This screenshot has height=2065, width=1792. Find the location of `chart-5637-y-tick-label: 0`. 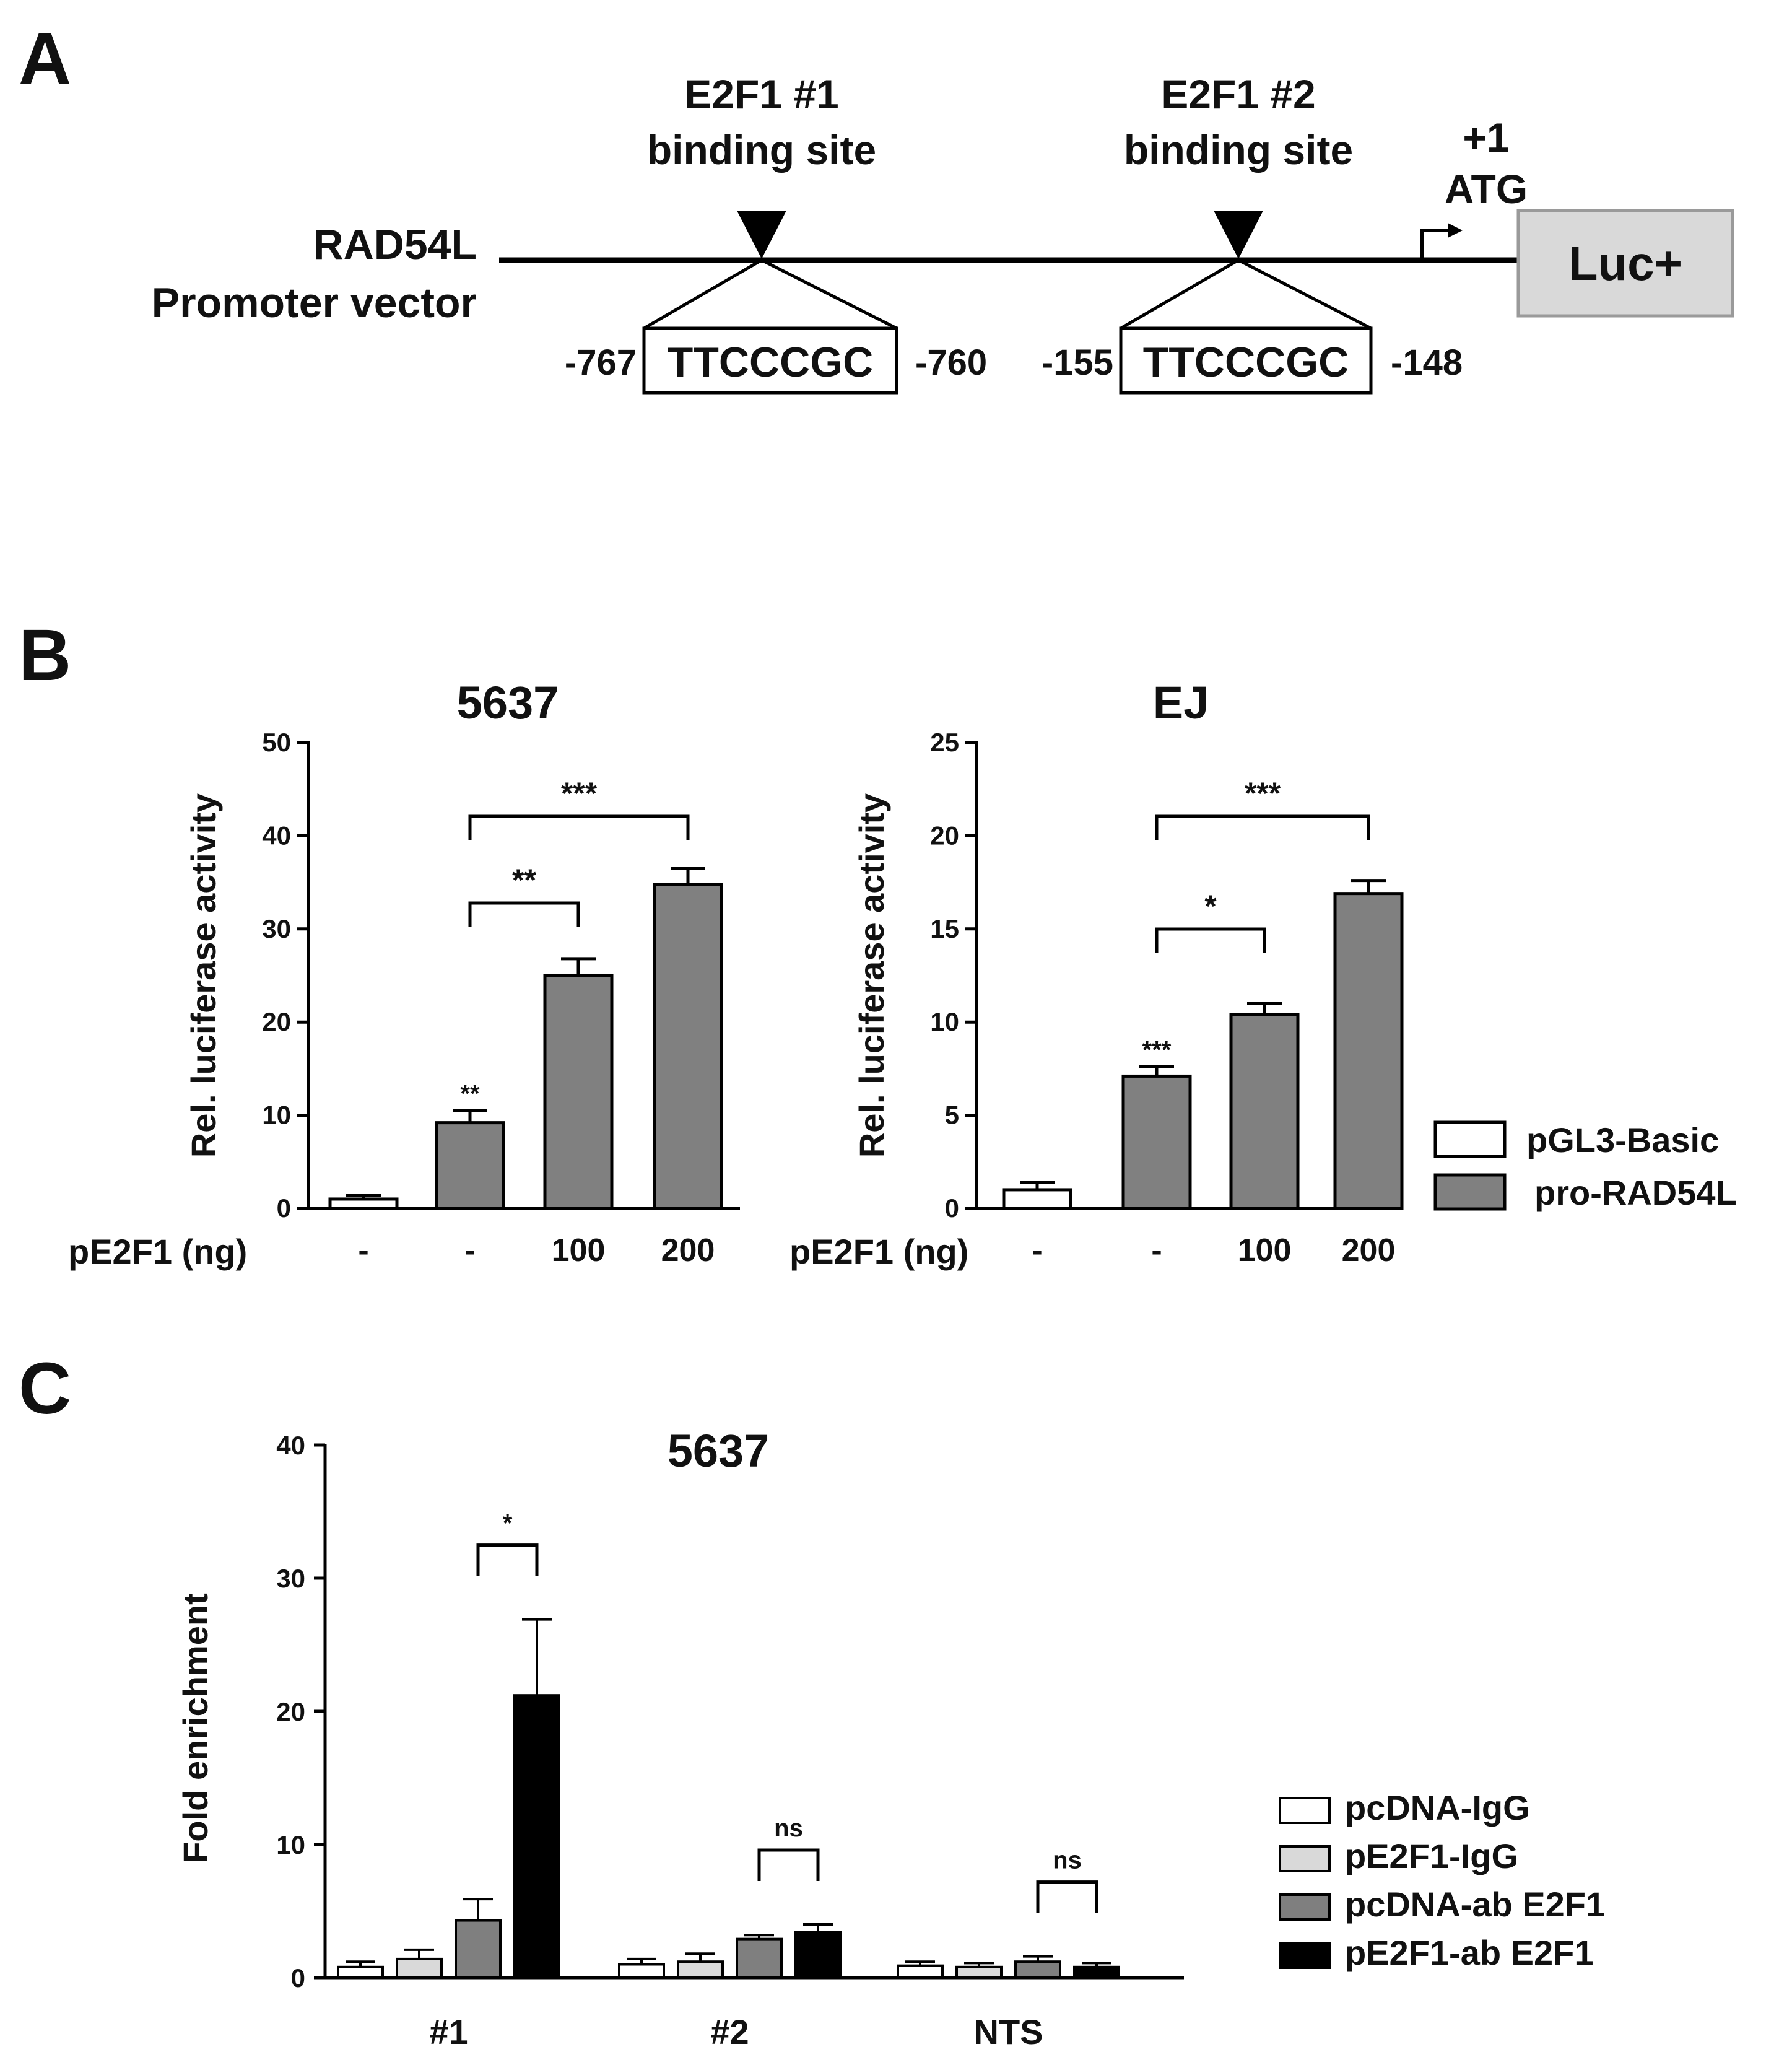

chart-5637-y-tick-label: 0 is located at coordinates (284, 1208).